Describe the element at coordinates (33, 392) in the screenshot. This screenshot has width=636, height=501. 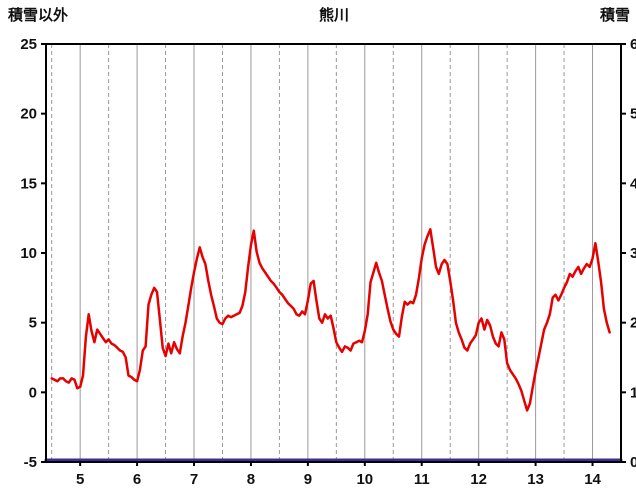
I see `left-axis-tick-label: 0` at that location.